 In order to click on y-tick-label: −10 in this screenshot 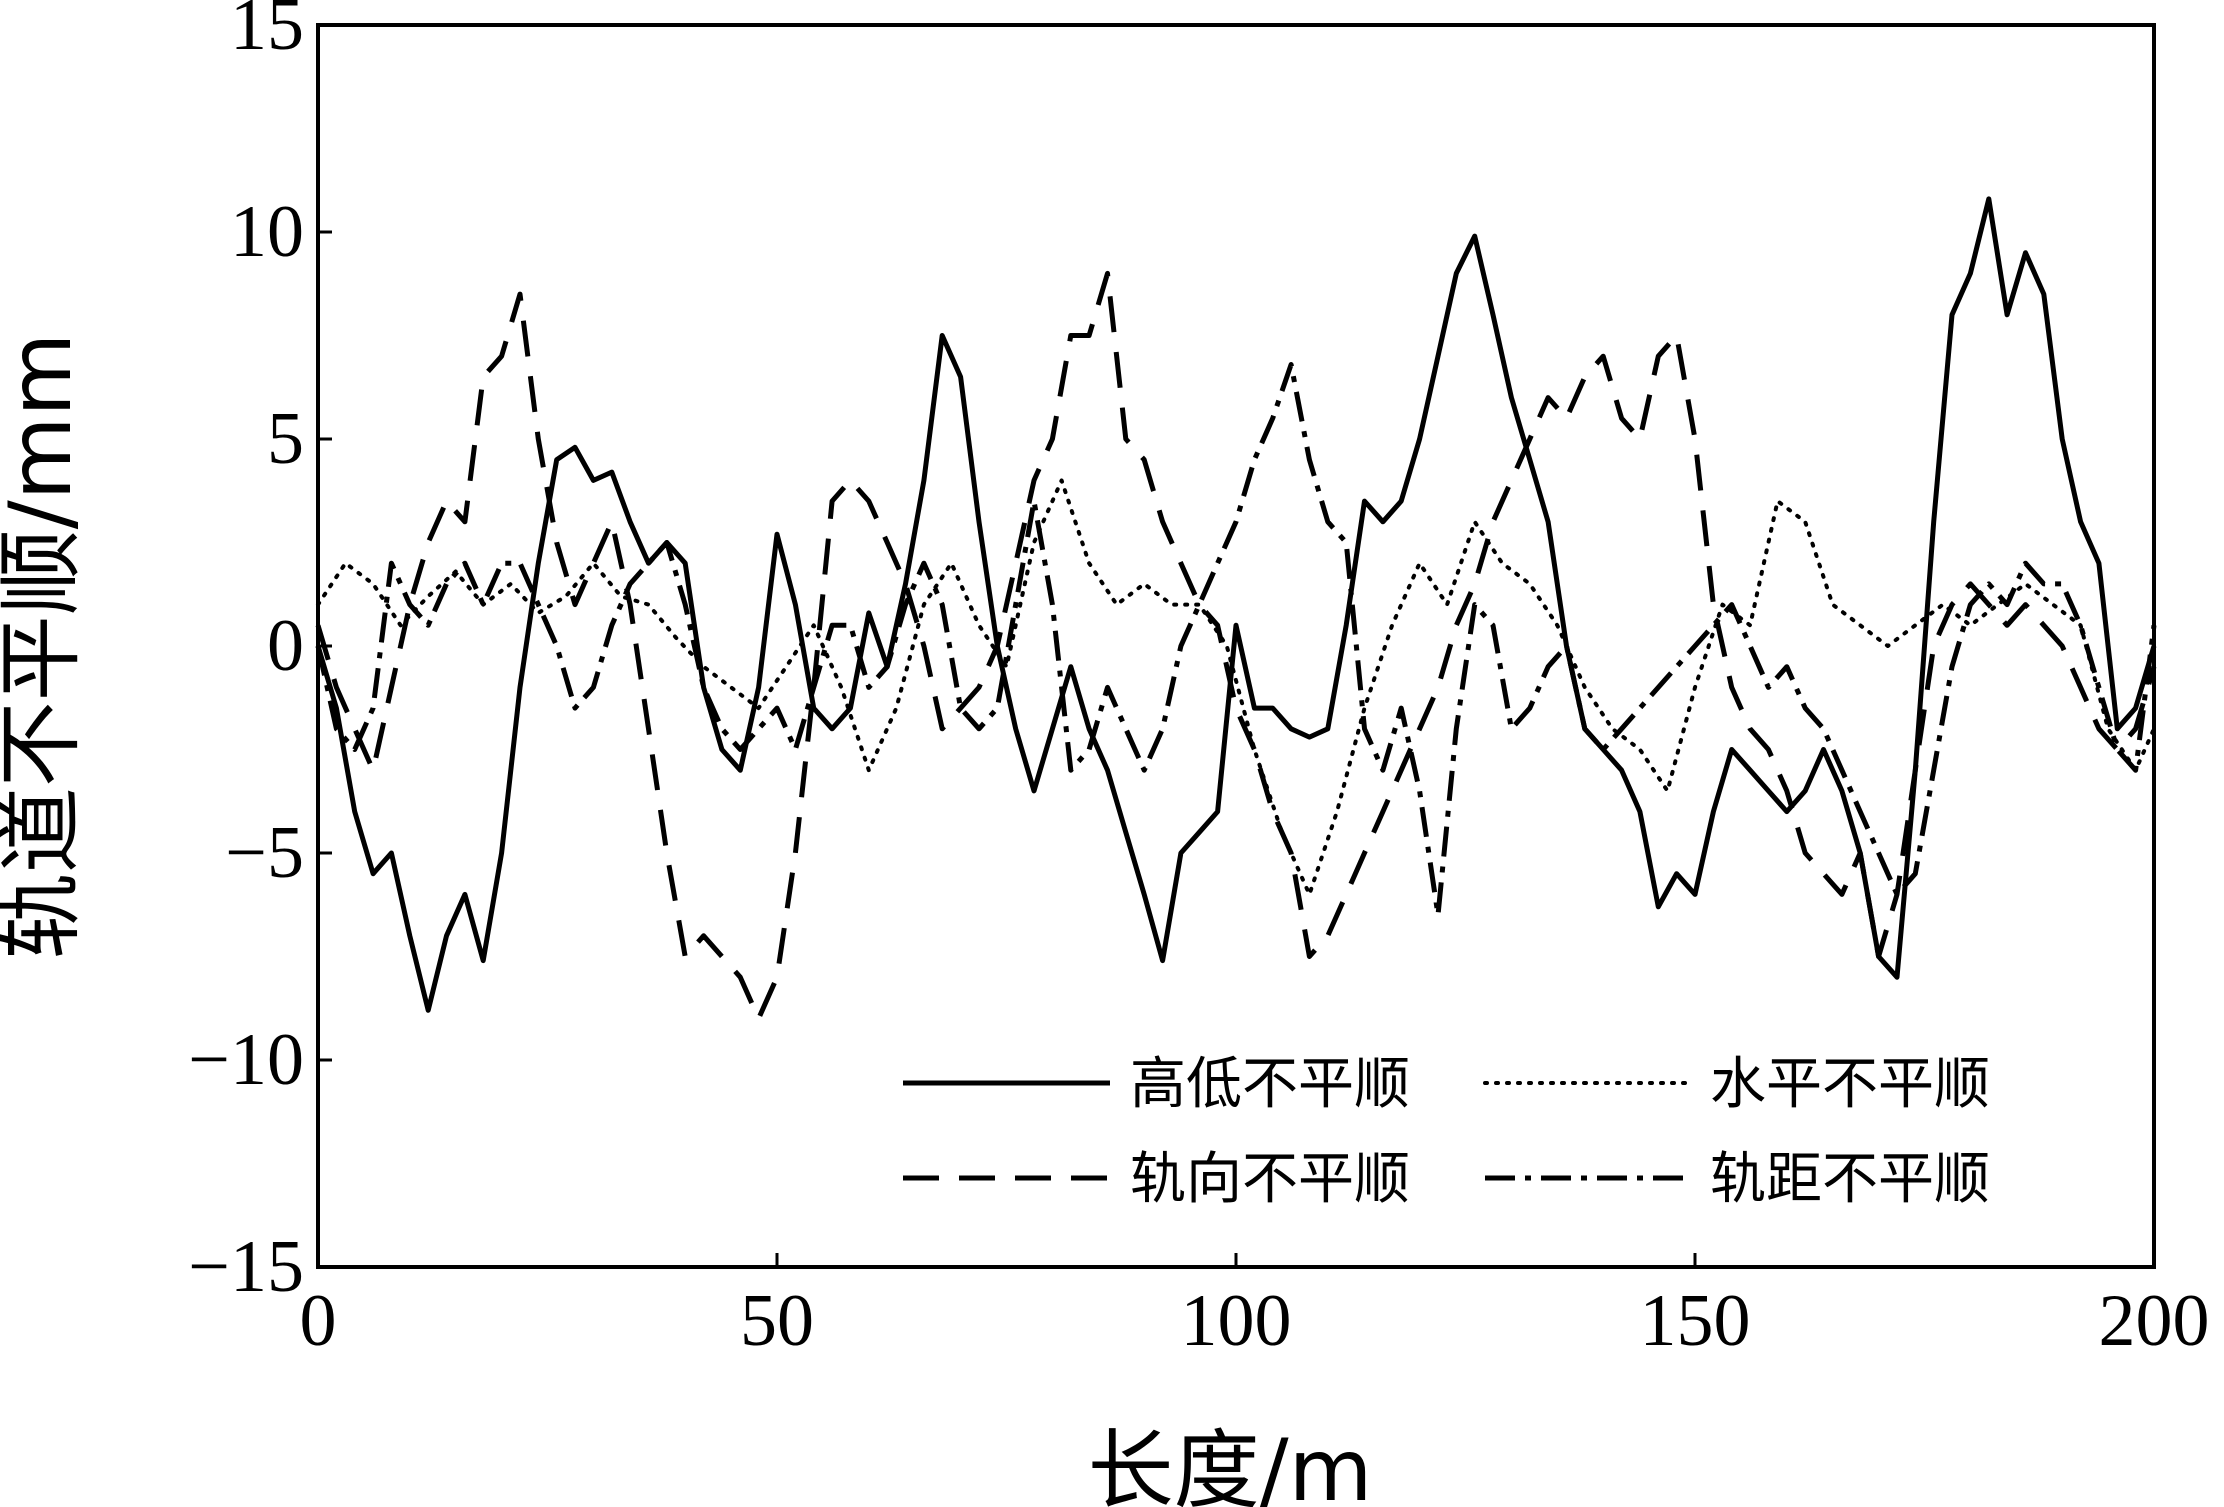, I will do `click(246, 1060)`.